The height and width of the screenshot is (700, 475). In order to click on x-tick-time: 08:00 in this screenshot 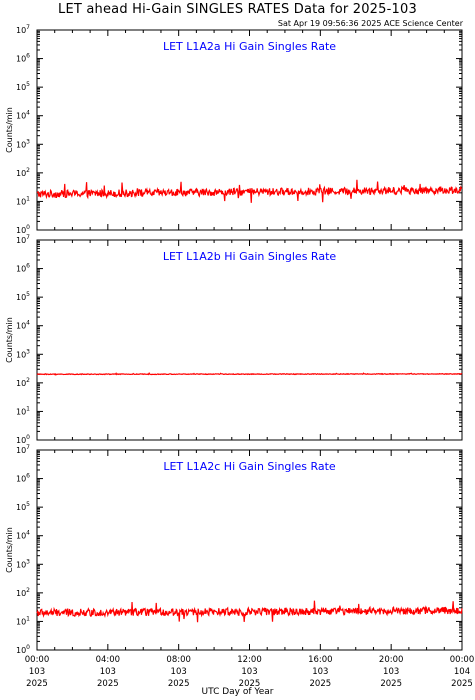, I will do `click(178, 660)`.